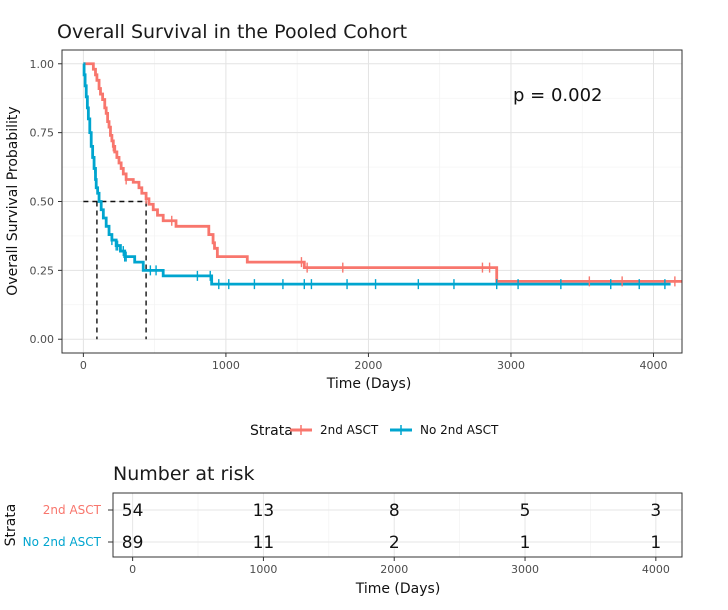  I want to click on risk-x-tick-label: 2000, so click(394, 569).